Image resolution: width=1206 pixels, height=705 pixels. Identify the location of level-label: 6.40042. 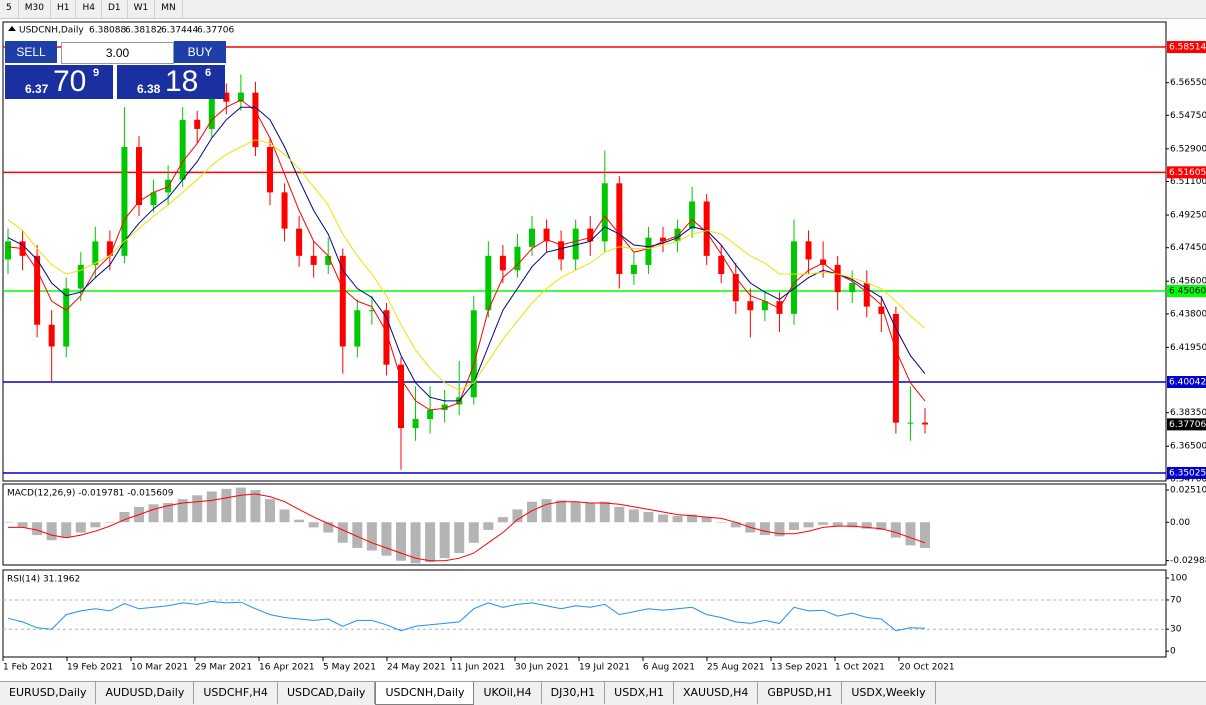
(1187, 383).